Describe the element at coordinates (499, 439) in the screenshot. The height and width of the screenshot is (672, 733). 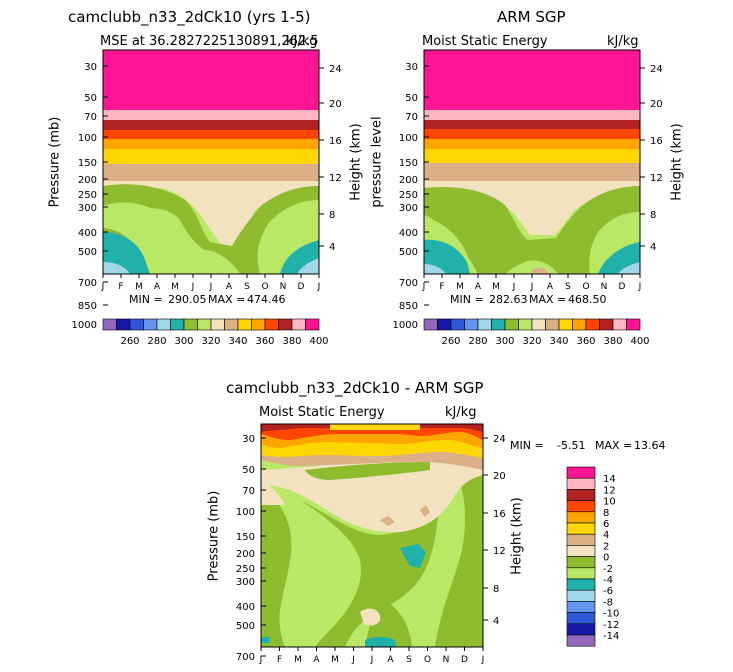
I see `p3-height-label: 24` at that location.